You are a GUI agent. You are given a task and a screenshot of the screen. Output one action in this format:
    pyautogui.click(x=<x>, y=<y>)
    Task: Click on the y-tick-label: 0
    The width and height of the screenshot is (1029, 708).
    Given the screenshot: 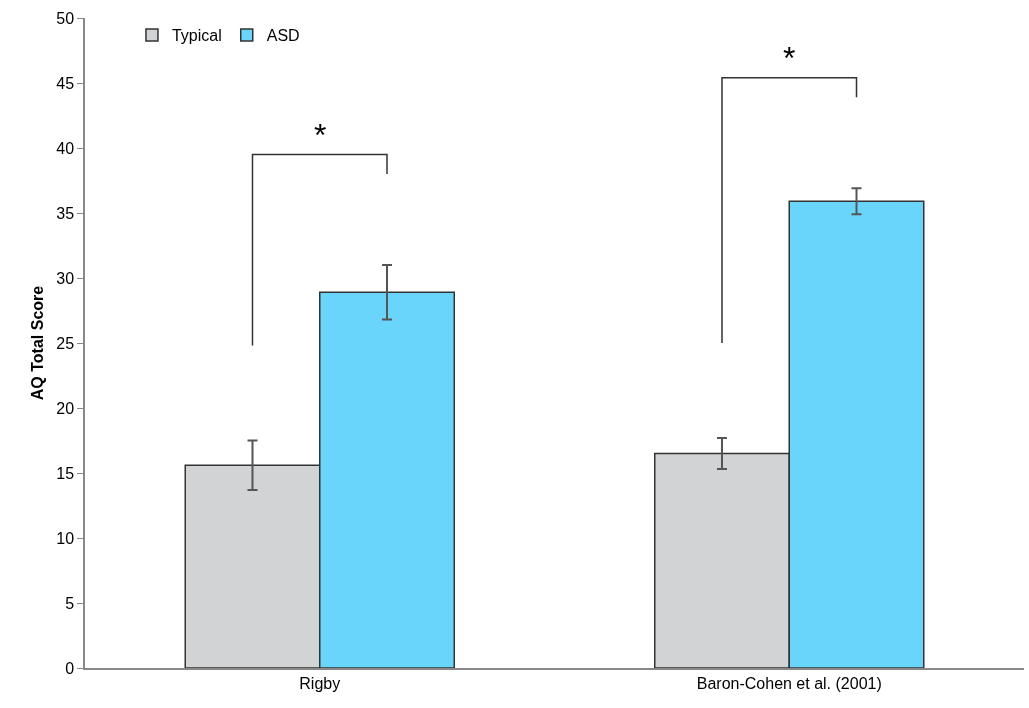 What is the action you would take?
    pyautogui.click(x=70, y=668)
    